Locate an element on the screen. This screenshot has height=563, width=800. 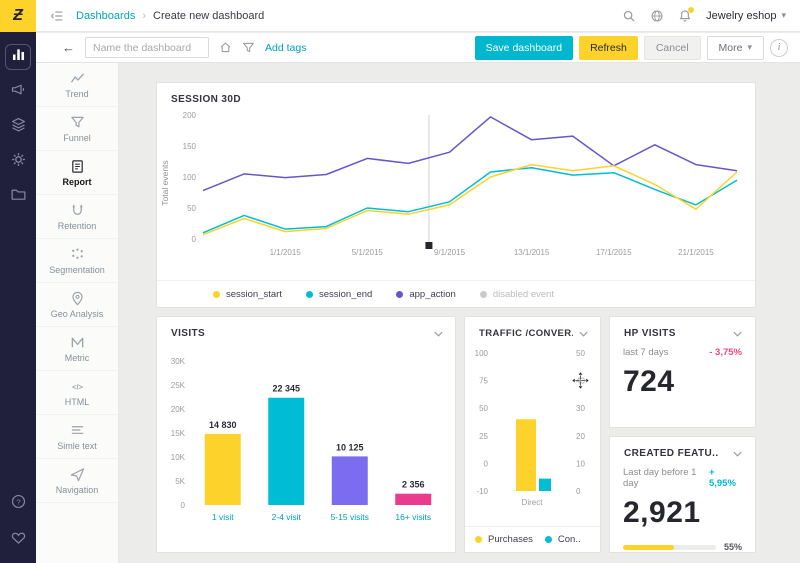
svg-text: 22 345 is located at coordinates (286, 389).